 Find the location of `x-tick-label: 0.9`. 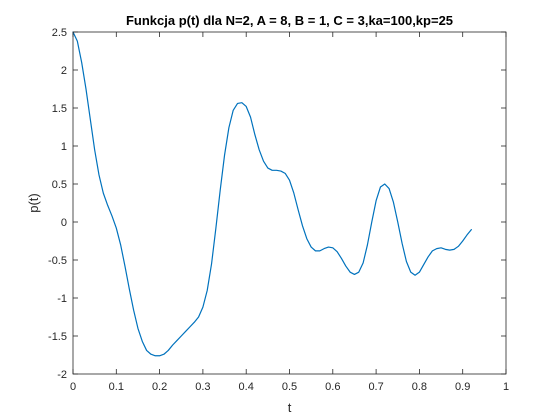

x-tick-label: 0.9 is located at coordinates (462, 387).